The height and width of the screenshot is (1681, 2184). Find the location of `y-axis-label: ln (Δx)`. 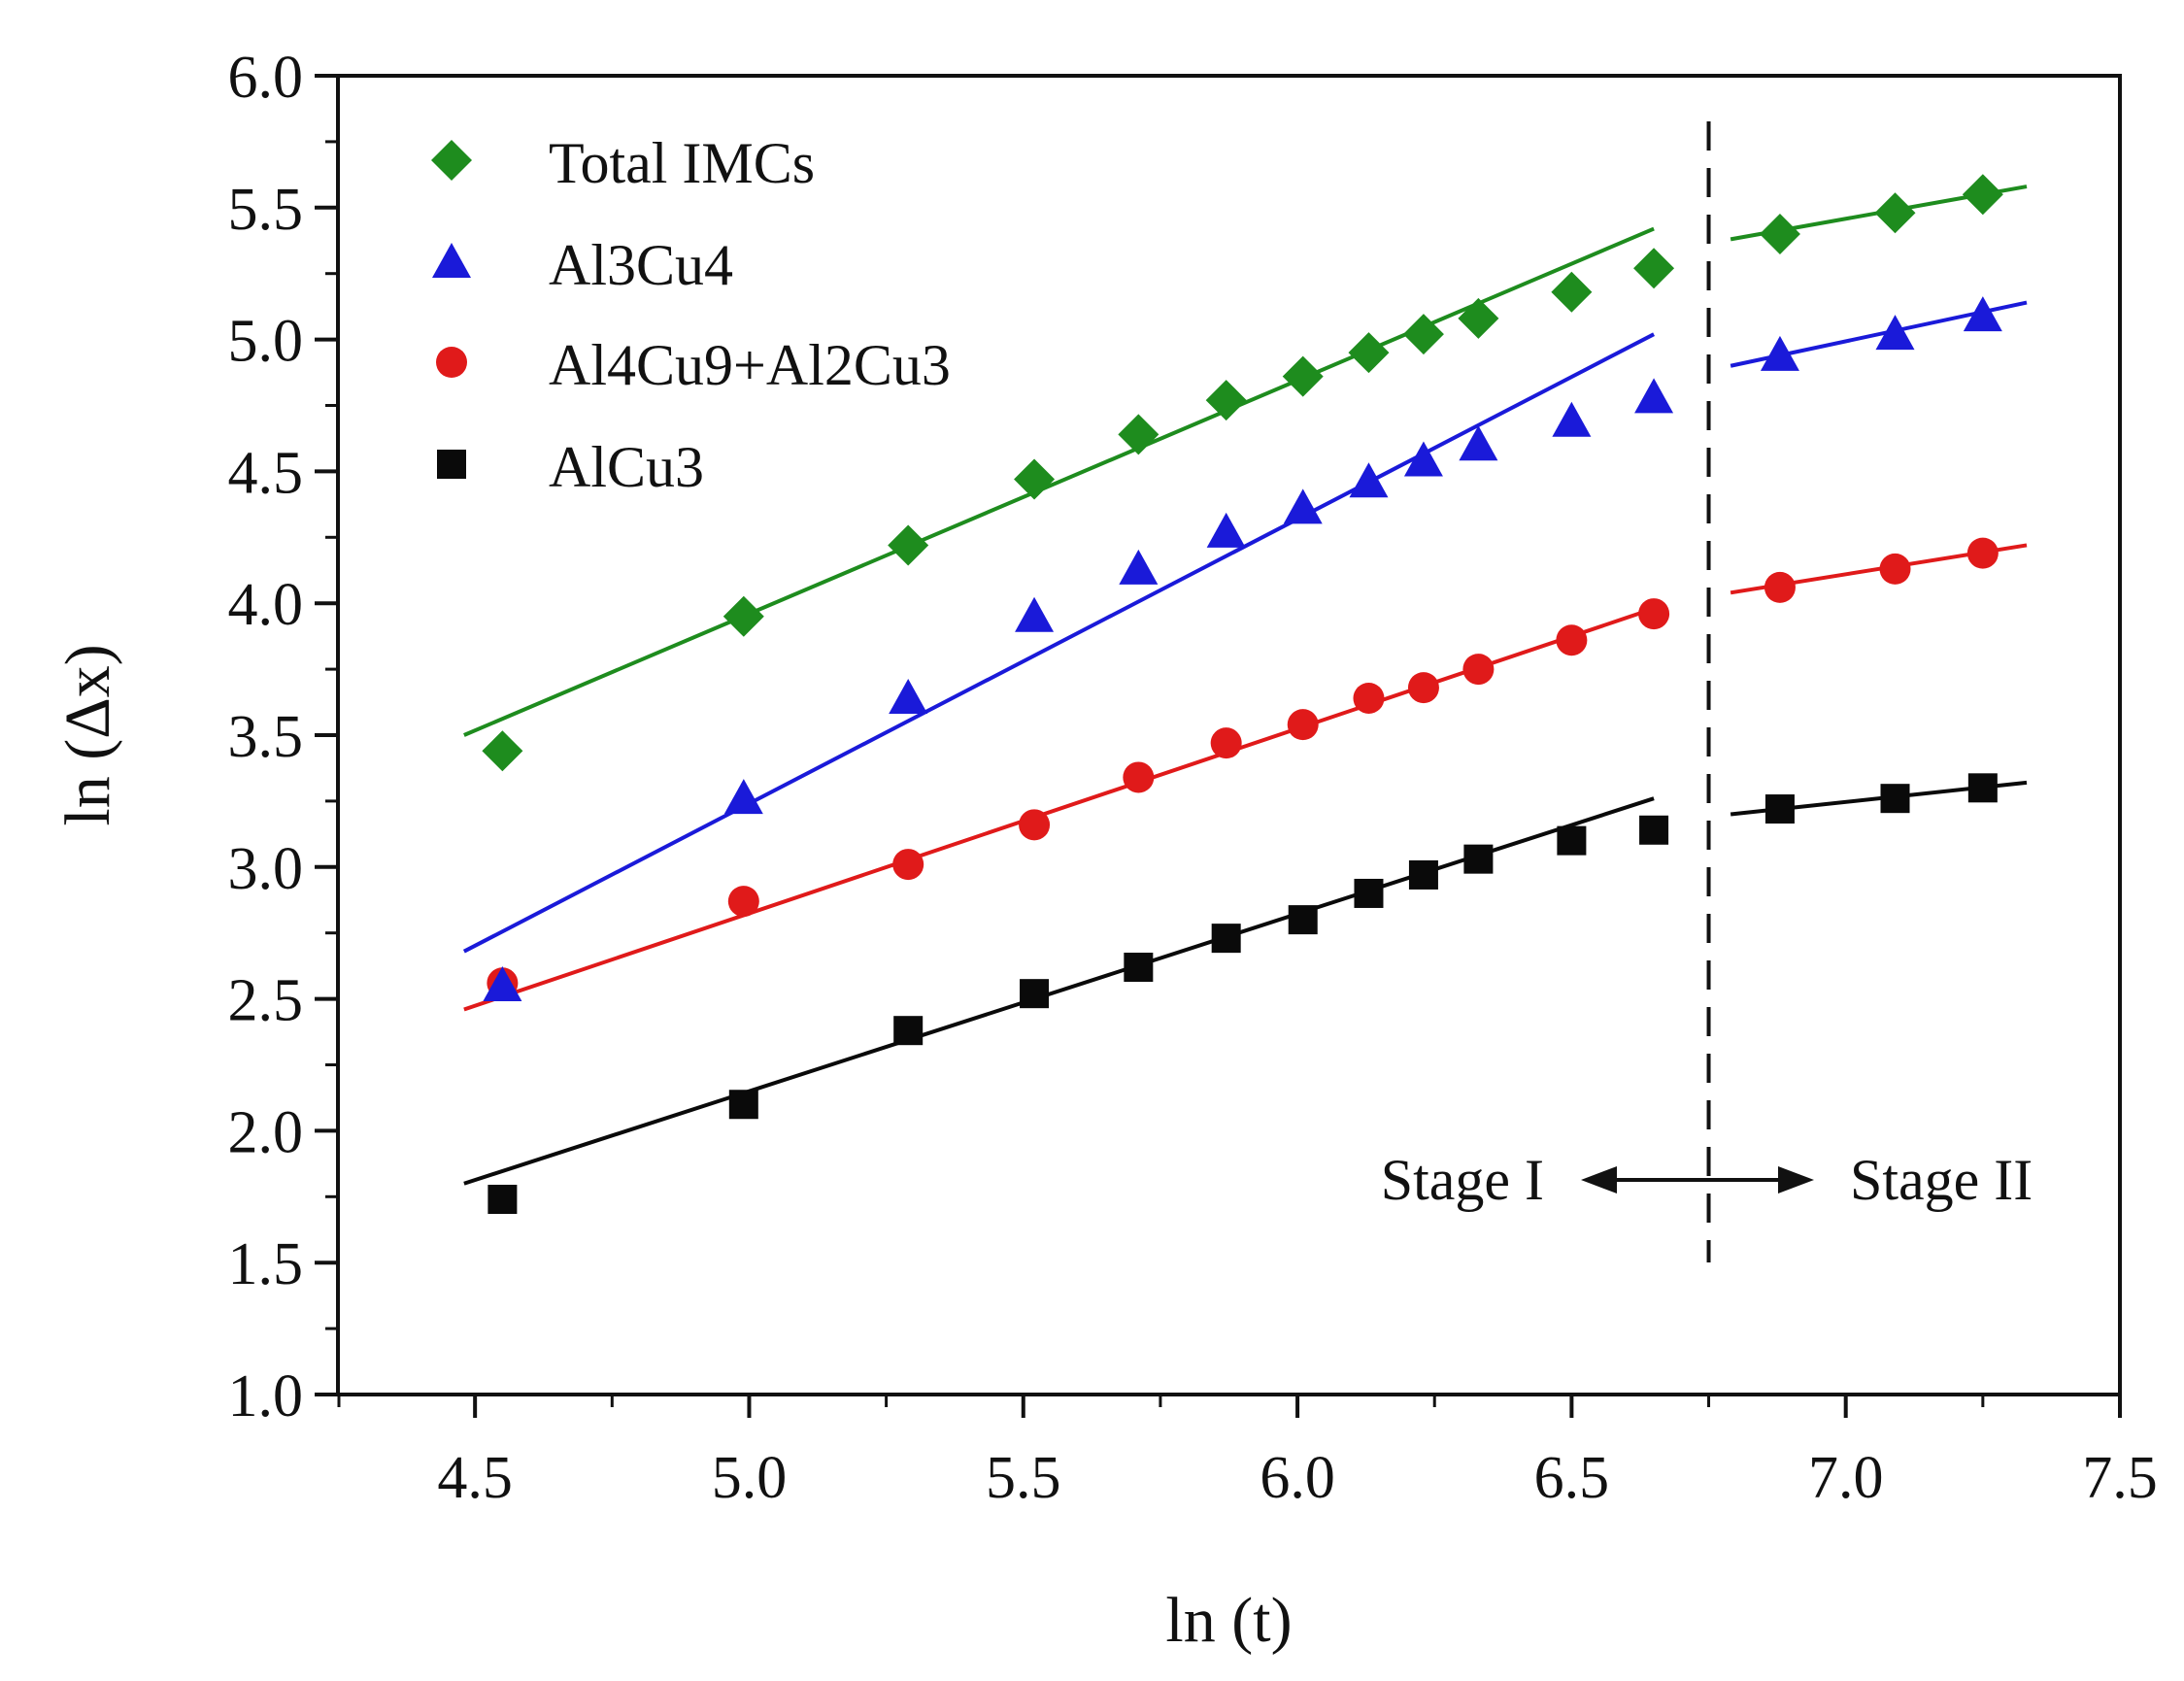

y-axis-label: ln (Δx) is located at coordinates (87, 734).